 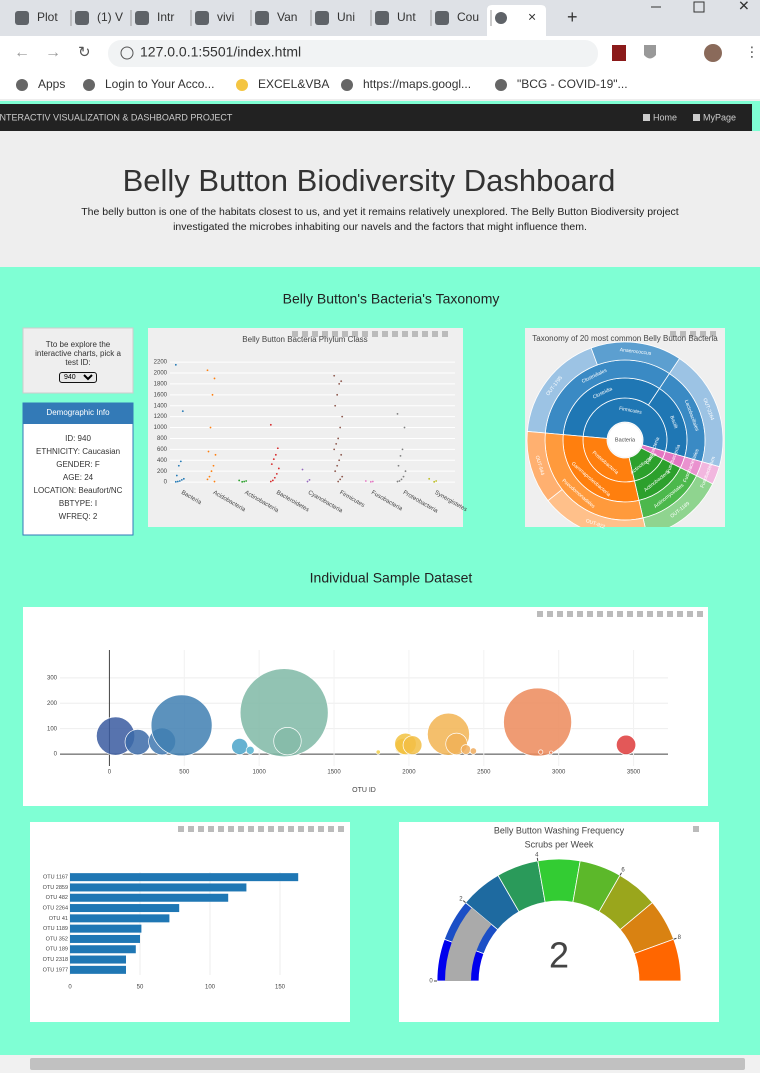 I want to click on address-bar, so click(x=353, y=53).